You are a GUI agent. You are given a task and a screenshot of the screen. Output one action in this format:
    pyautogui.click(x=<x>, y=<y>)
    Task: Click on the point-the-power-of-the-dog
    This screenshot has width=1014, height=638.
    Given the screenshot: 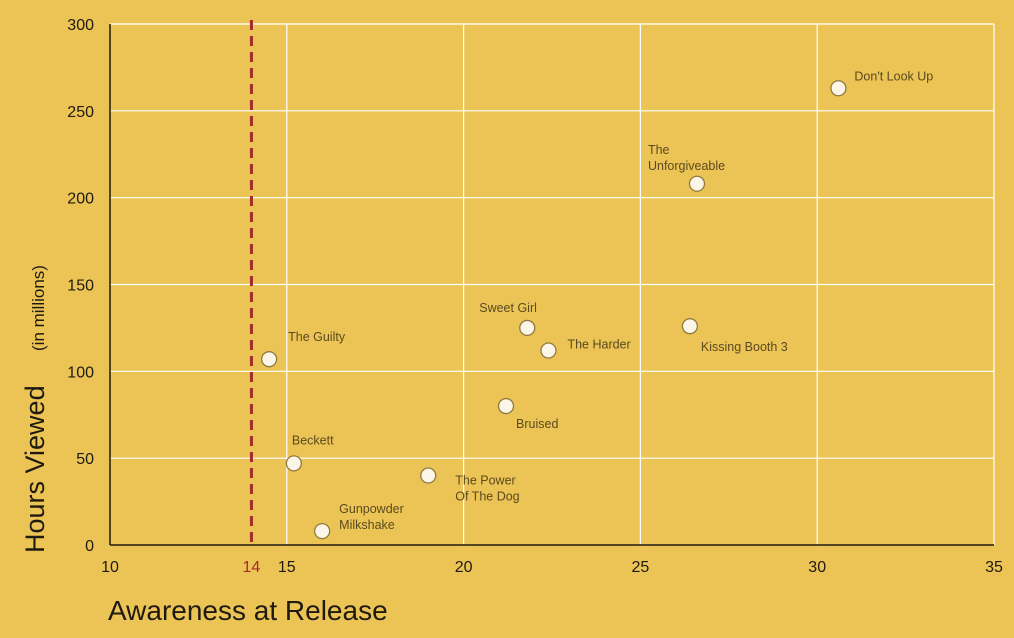 What is the action you would take?
    pyautogui.click(x=428, y=475)
    